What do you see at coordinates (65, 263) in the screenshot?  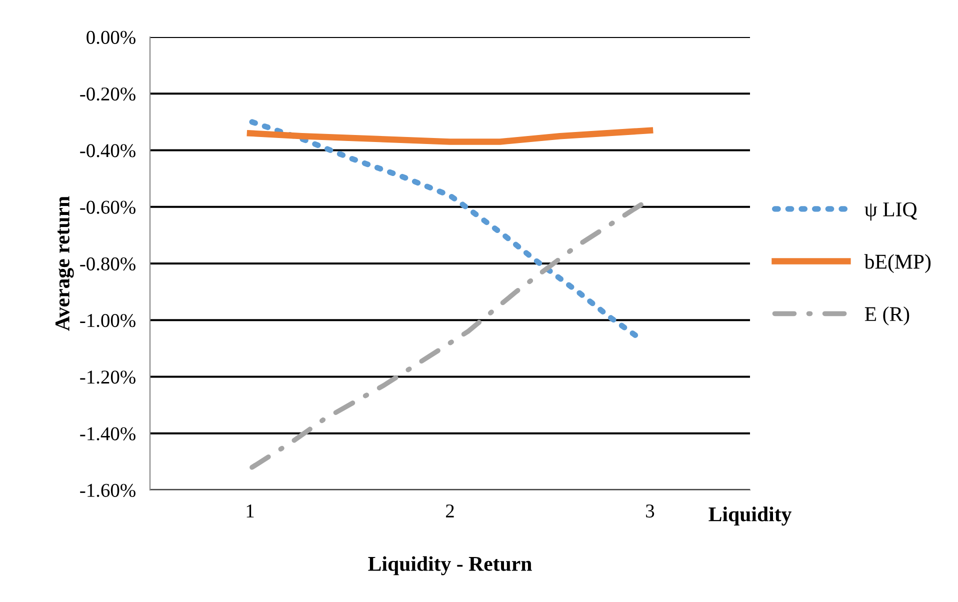 I see `y-axis-title: Average return` at bounding box center [65, 263].